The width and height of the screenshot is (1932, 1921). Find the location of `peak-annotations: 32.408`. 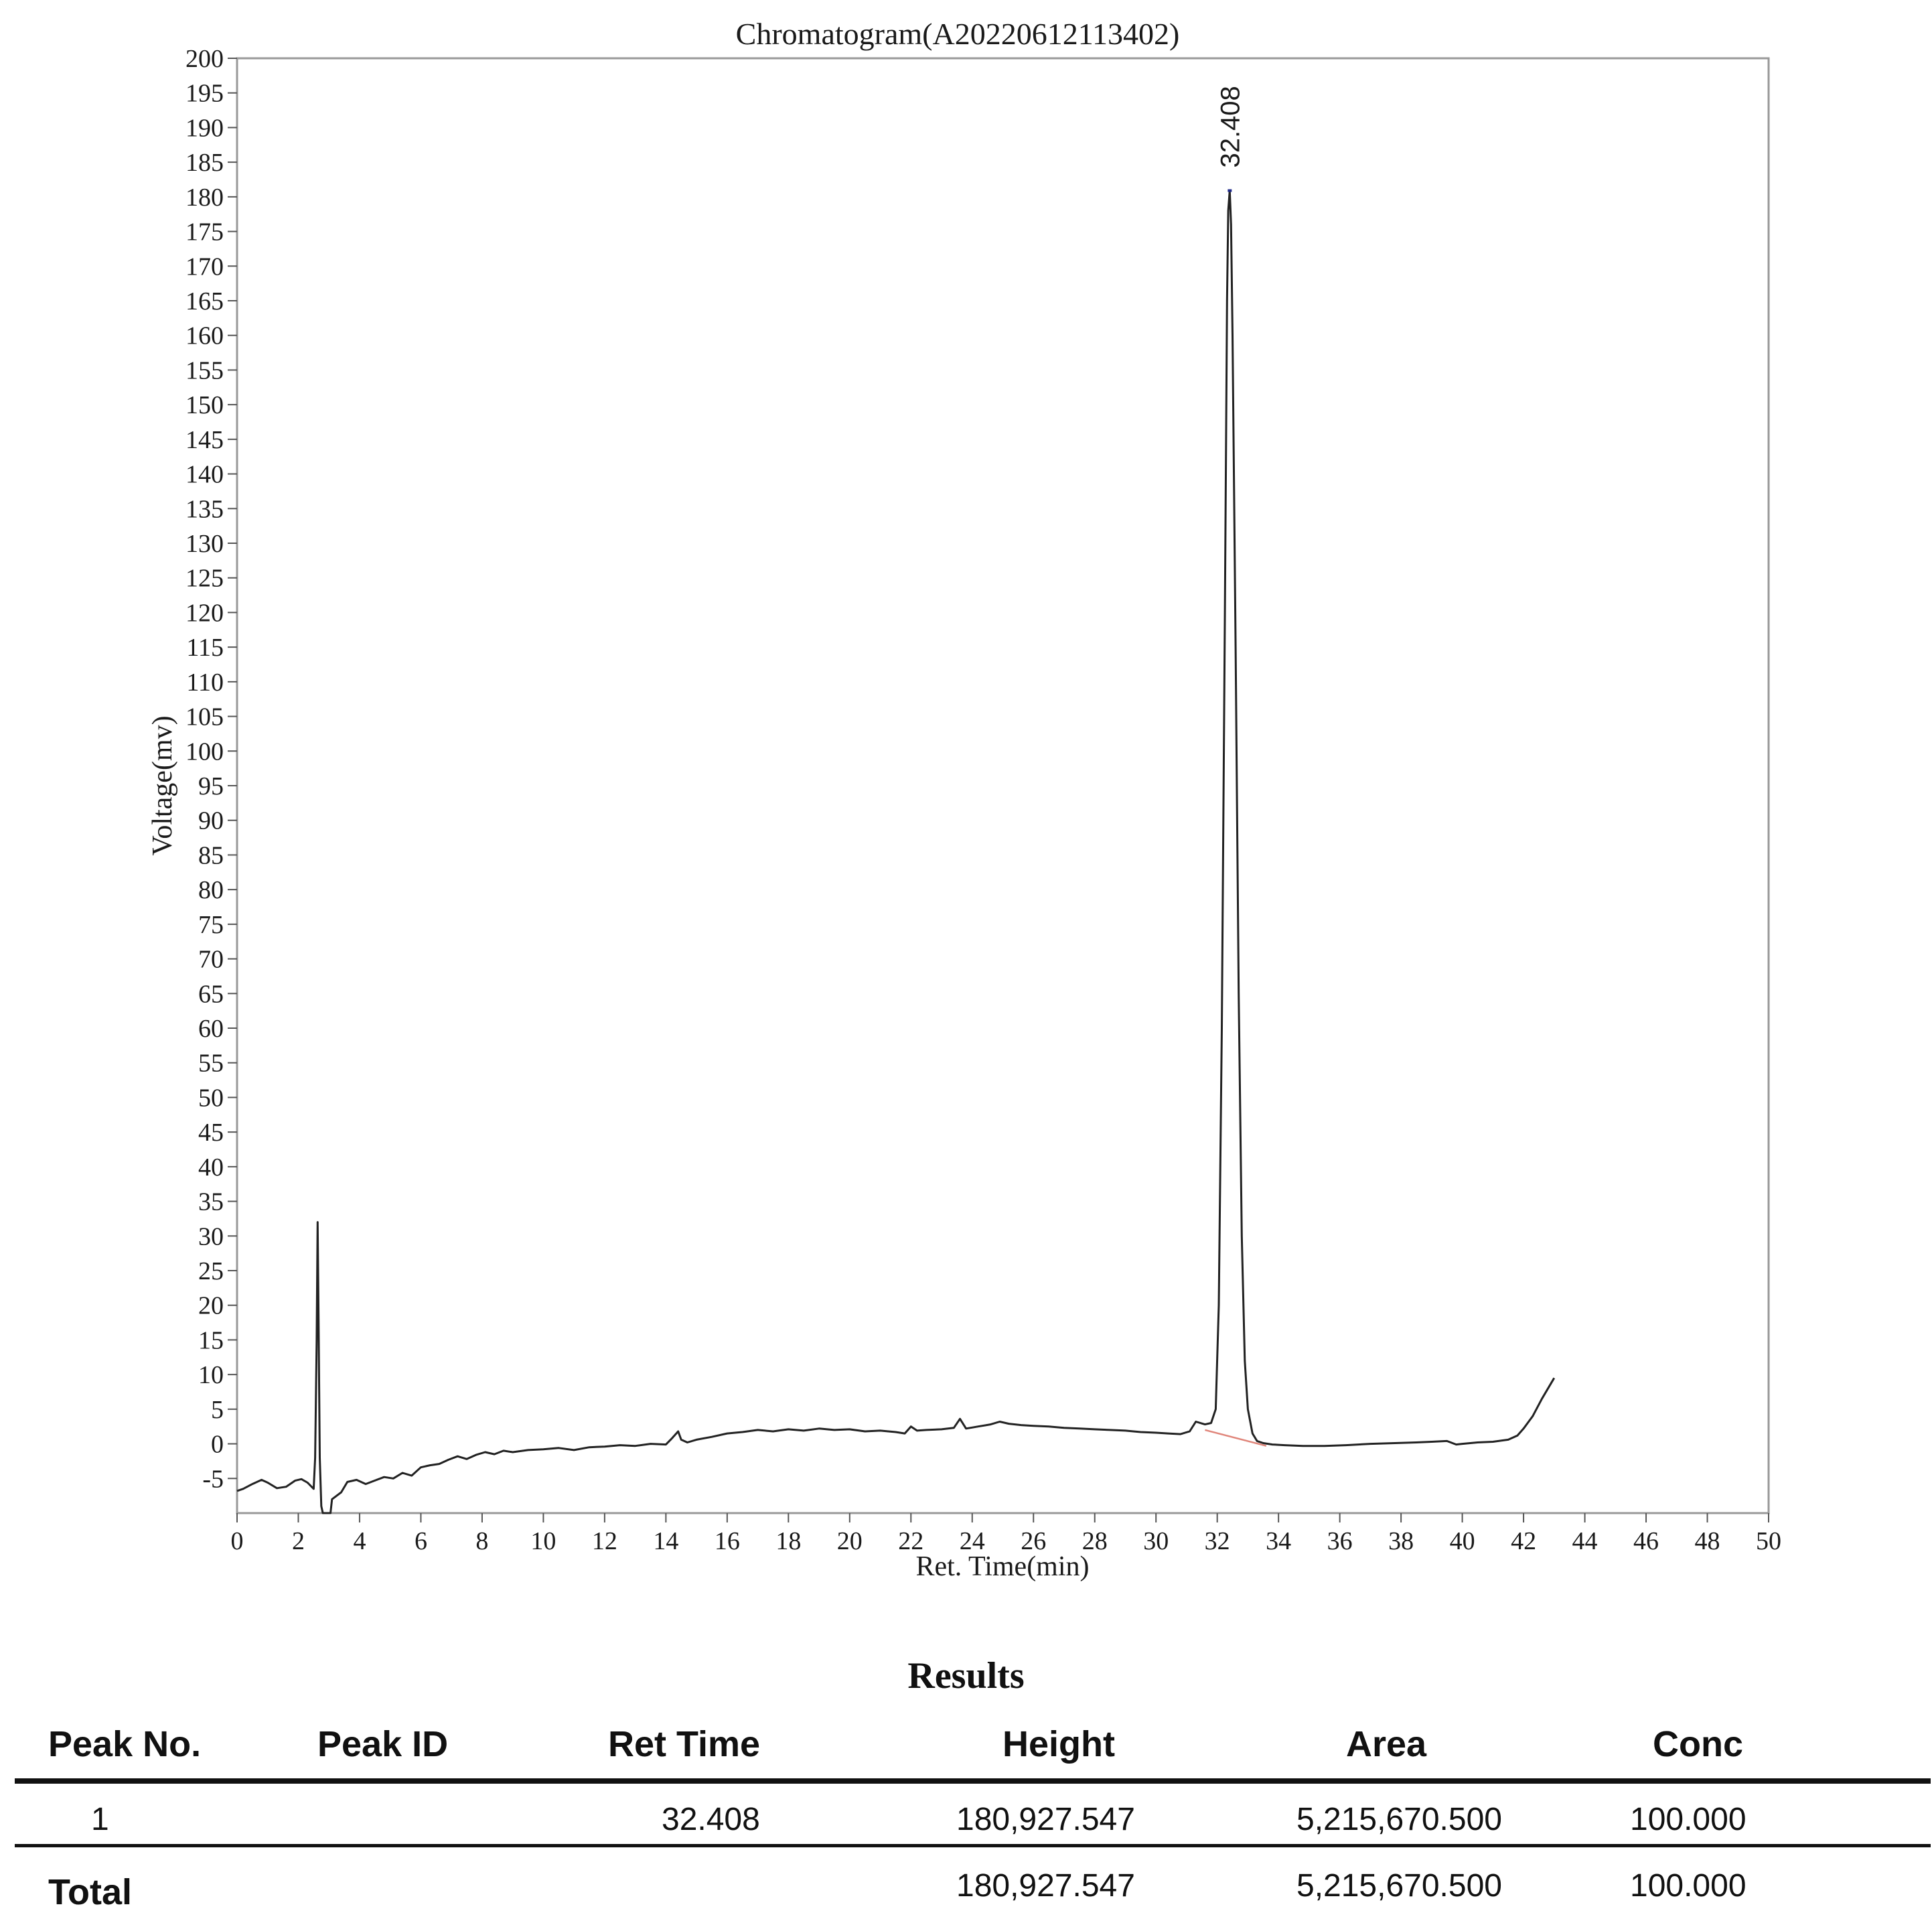

peak-annotations: 32.408 is located at coordinates (1230, 139).